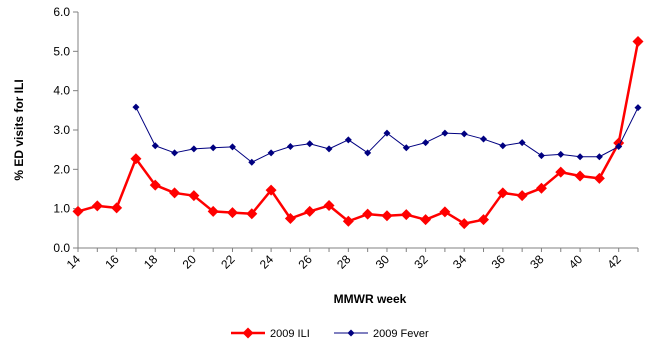 Image resolution: width=655 pixels, height=342 pixels. What do you see at coordinates (499, 262) in the screenshot?
I see `x-tick-label: 36` at bounding box center [499, 262].